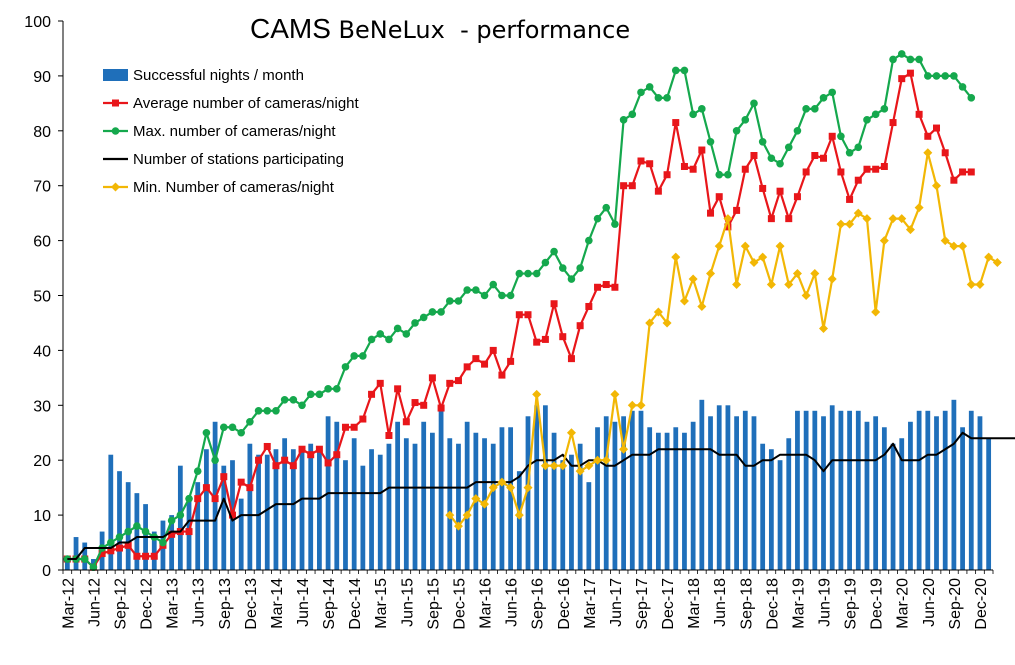 This screenshot has height=665, width=1015. I want to click on x-tick-label: Sep-17, so click(642, 604).